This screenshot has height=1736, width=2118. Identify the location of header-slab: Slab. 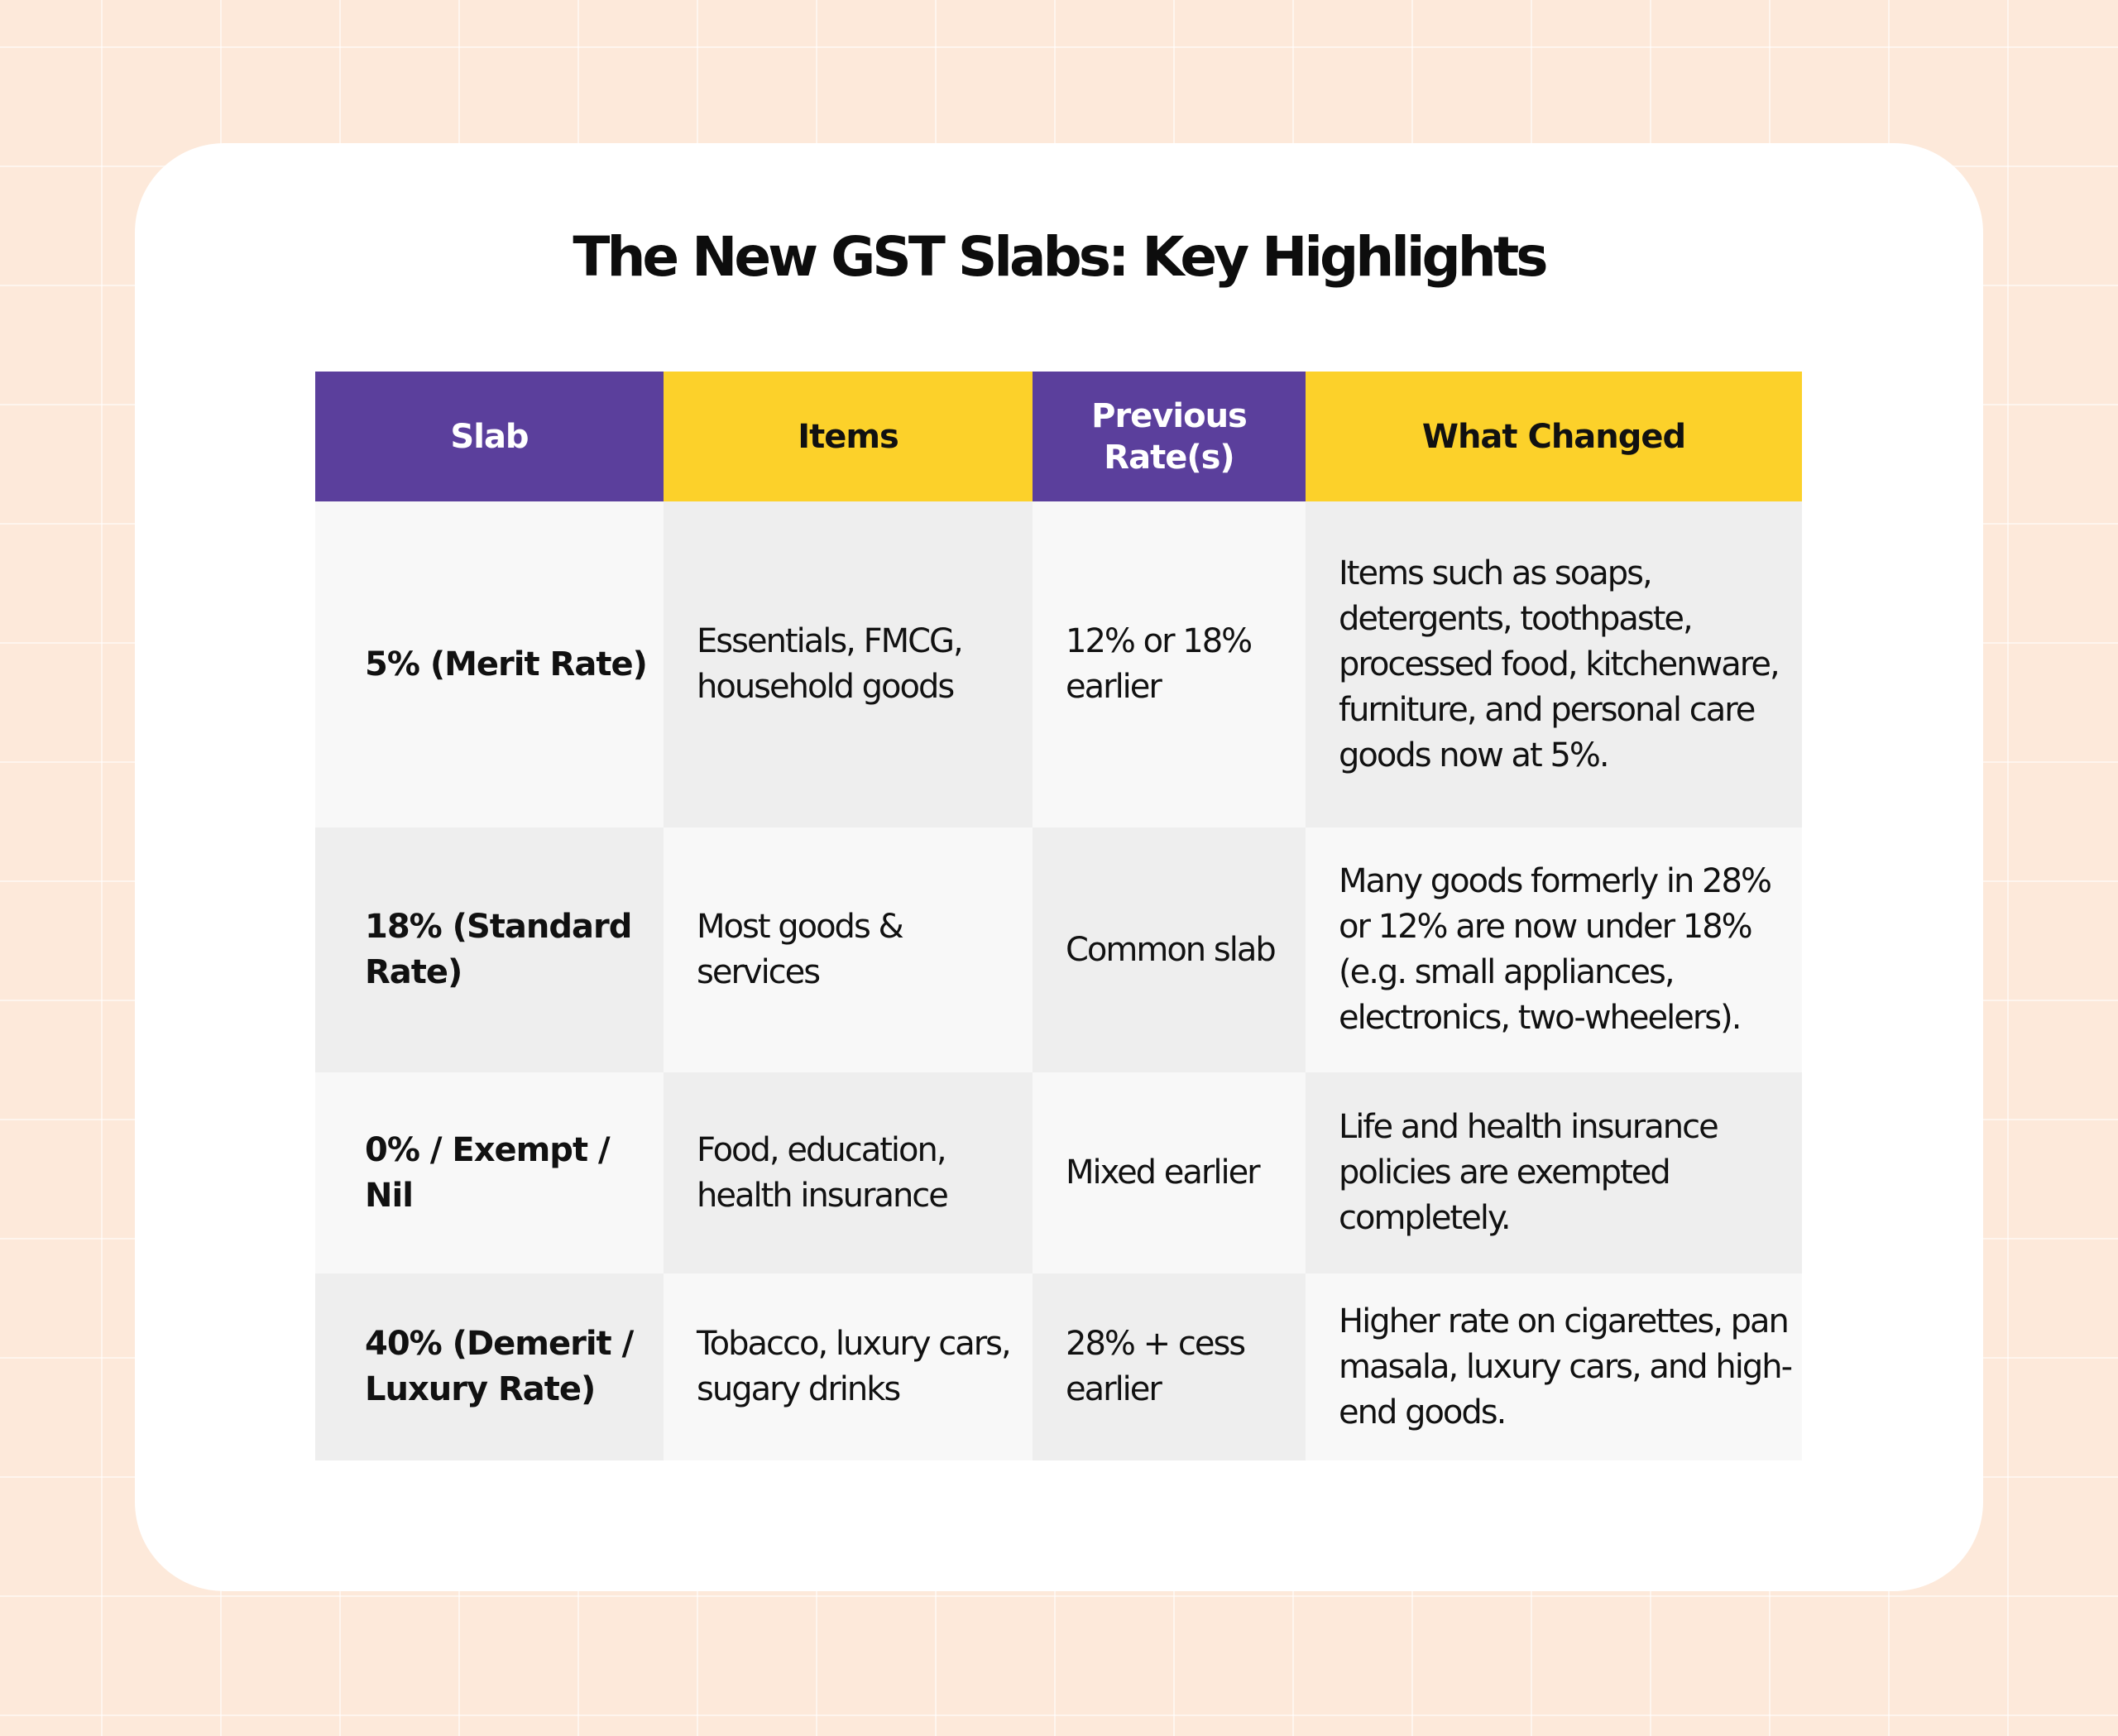
(490, 437).